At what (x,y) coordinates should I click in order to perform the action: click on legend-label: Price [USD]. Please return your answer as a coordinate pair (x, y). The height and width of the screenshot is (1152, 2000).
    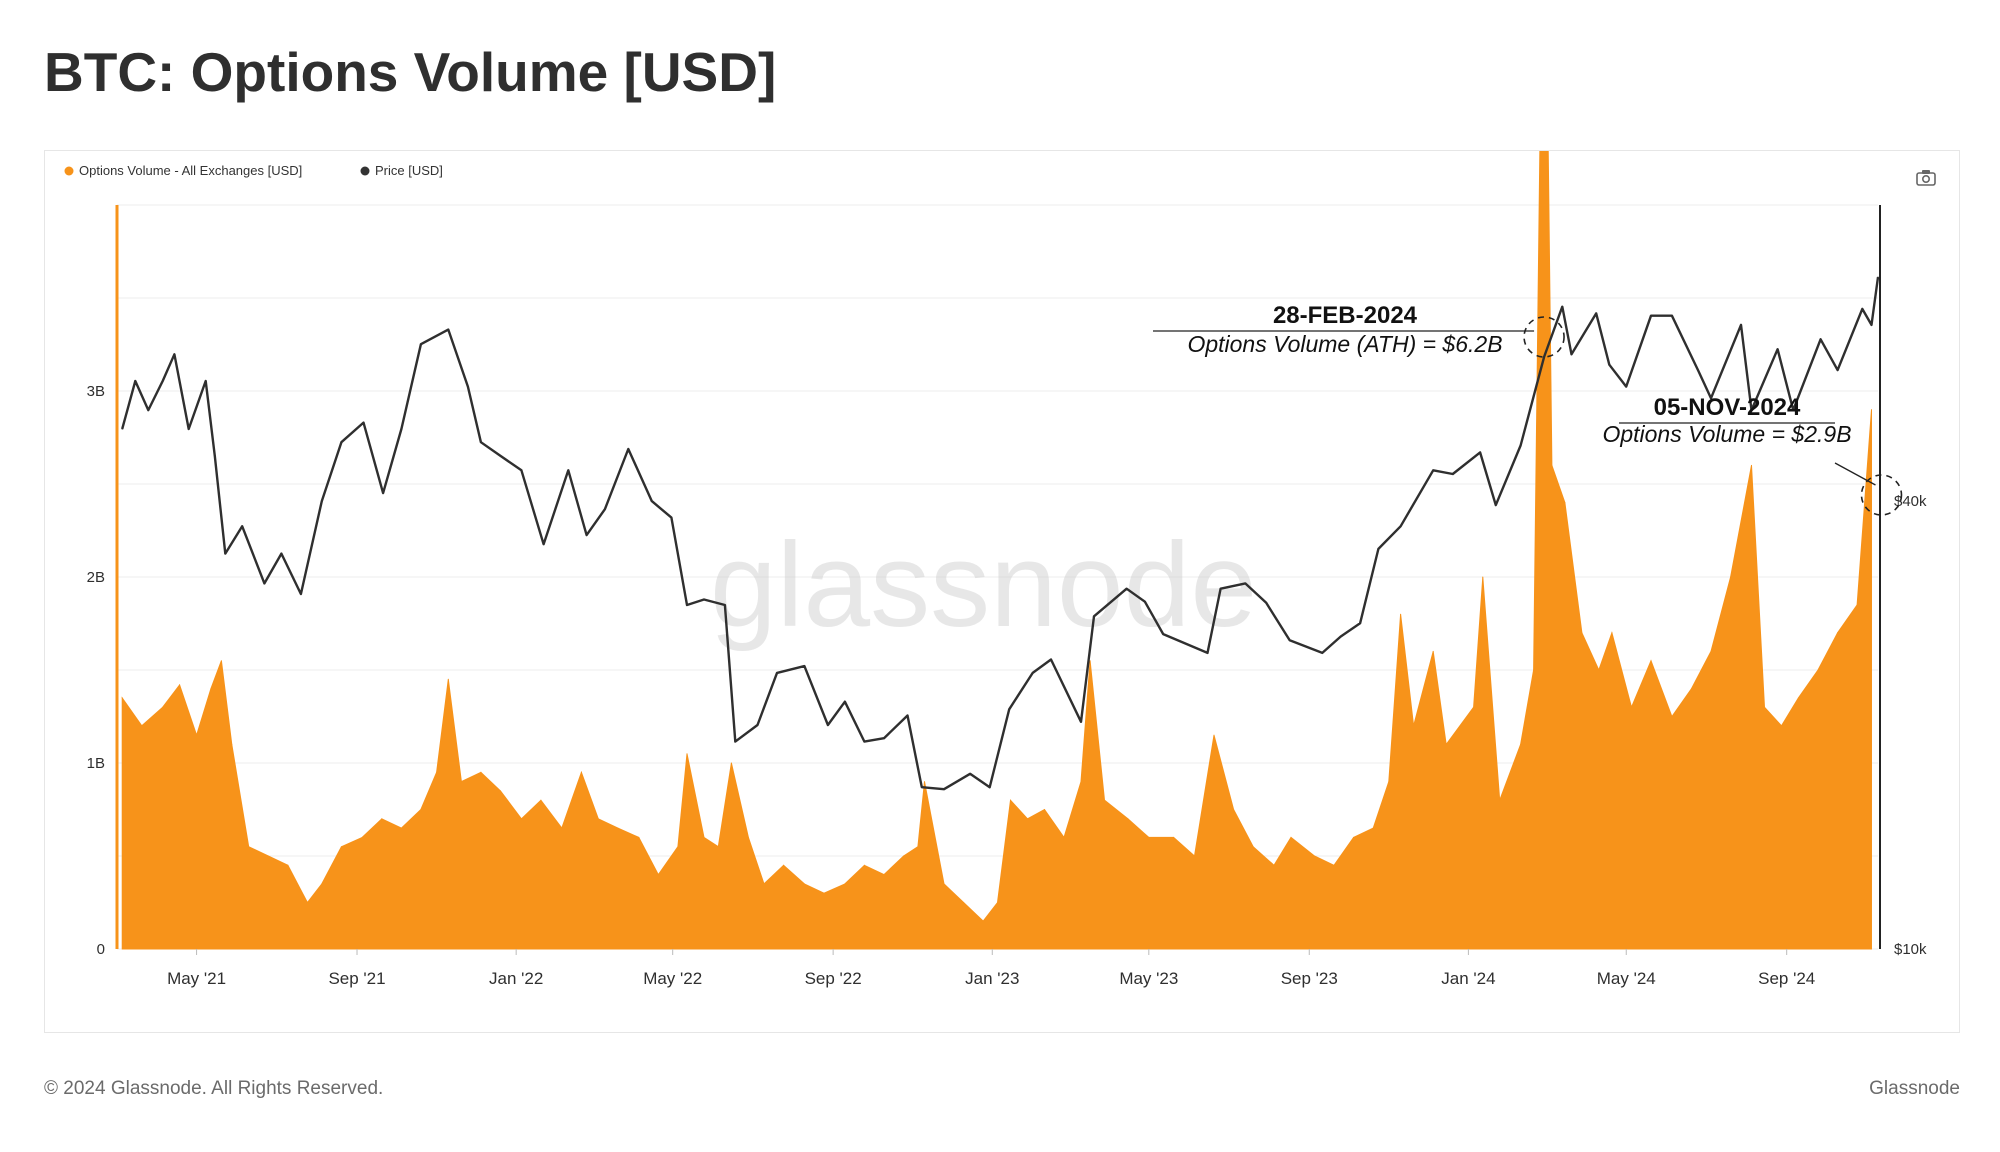
    Looking at the image, I should click on (409, 170).